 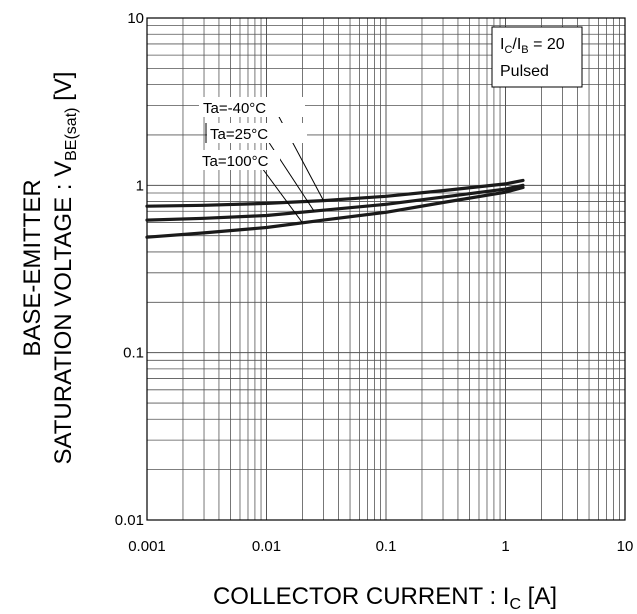 I want to click on conditions-ratio: IC/IB = 20, so click(x=532, y=46).